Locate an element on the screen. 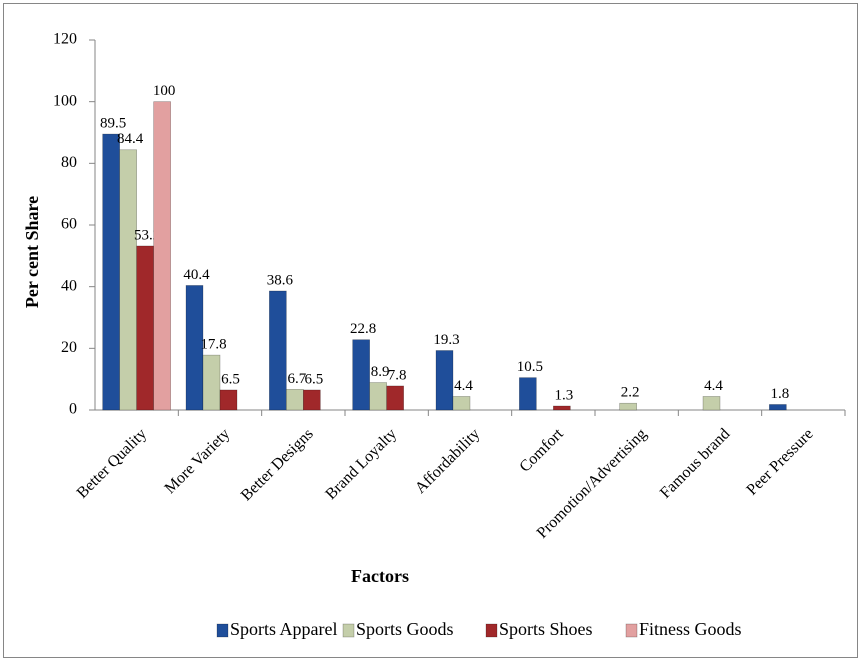 This screenshot has width=862, height=663. data-label: 1.8 is located at coordinates (779, 394).